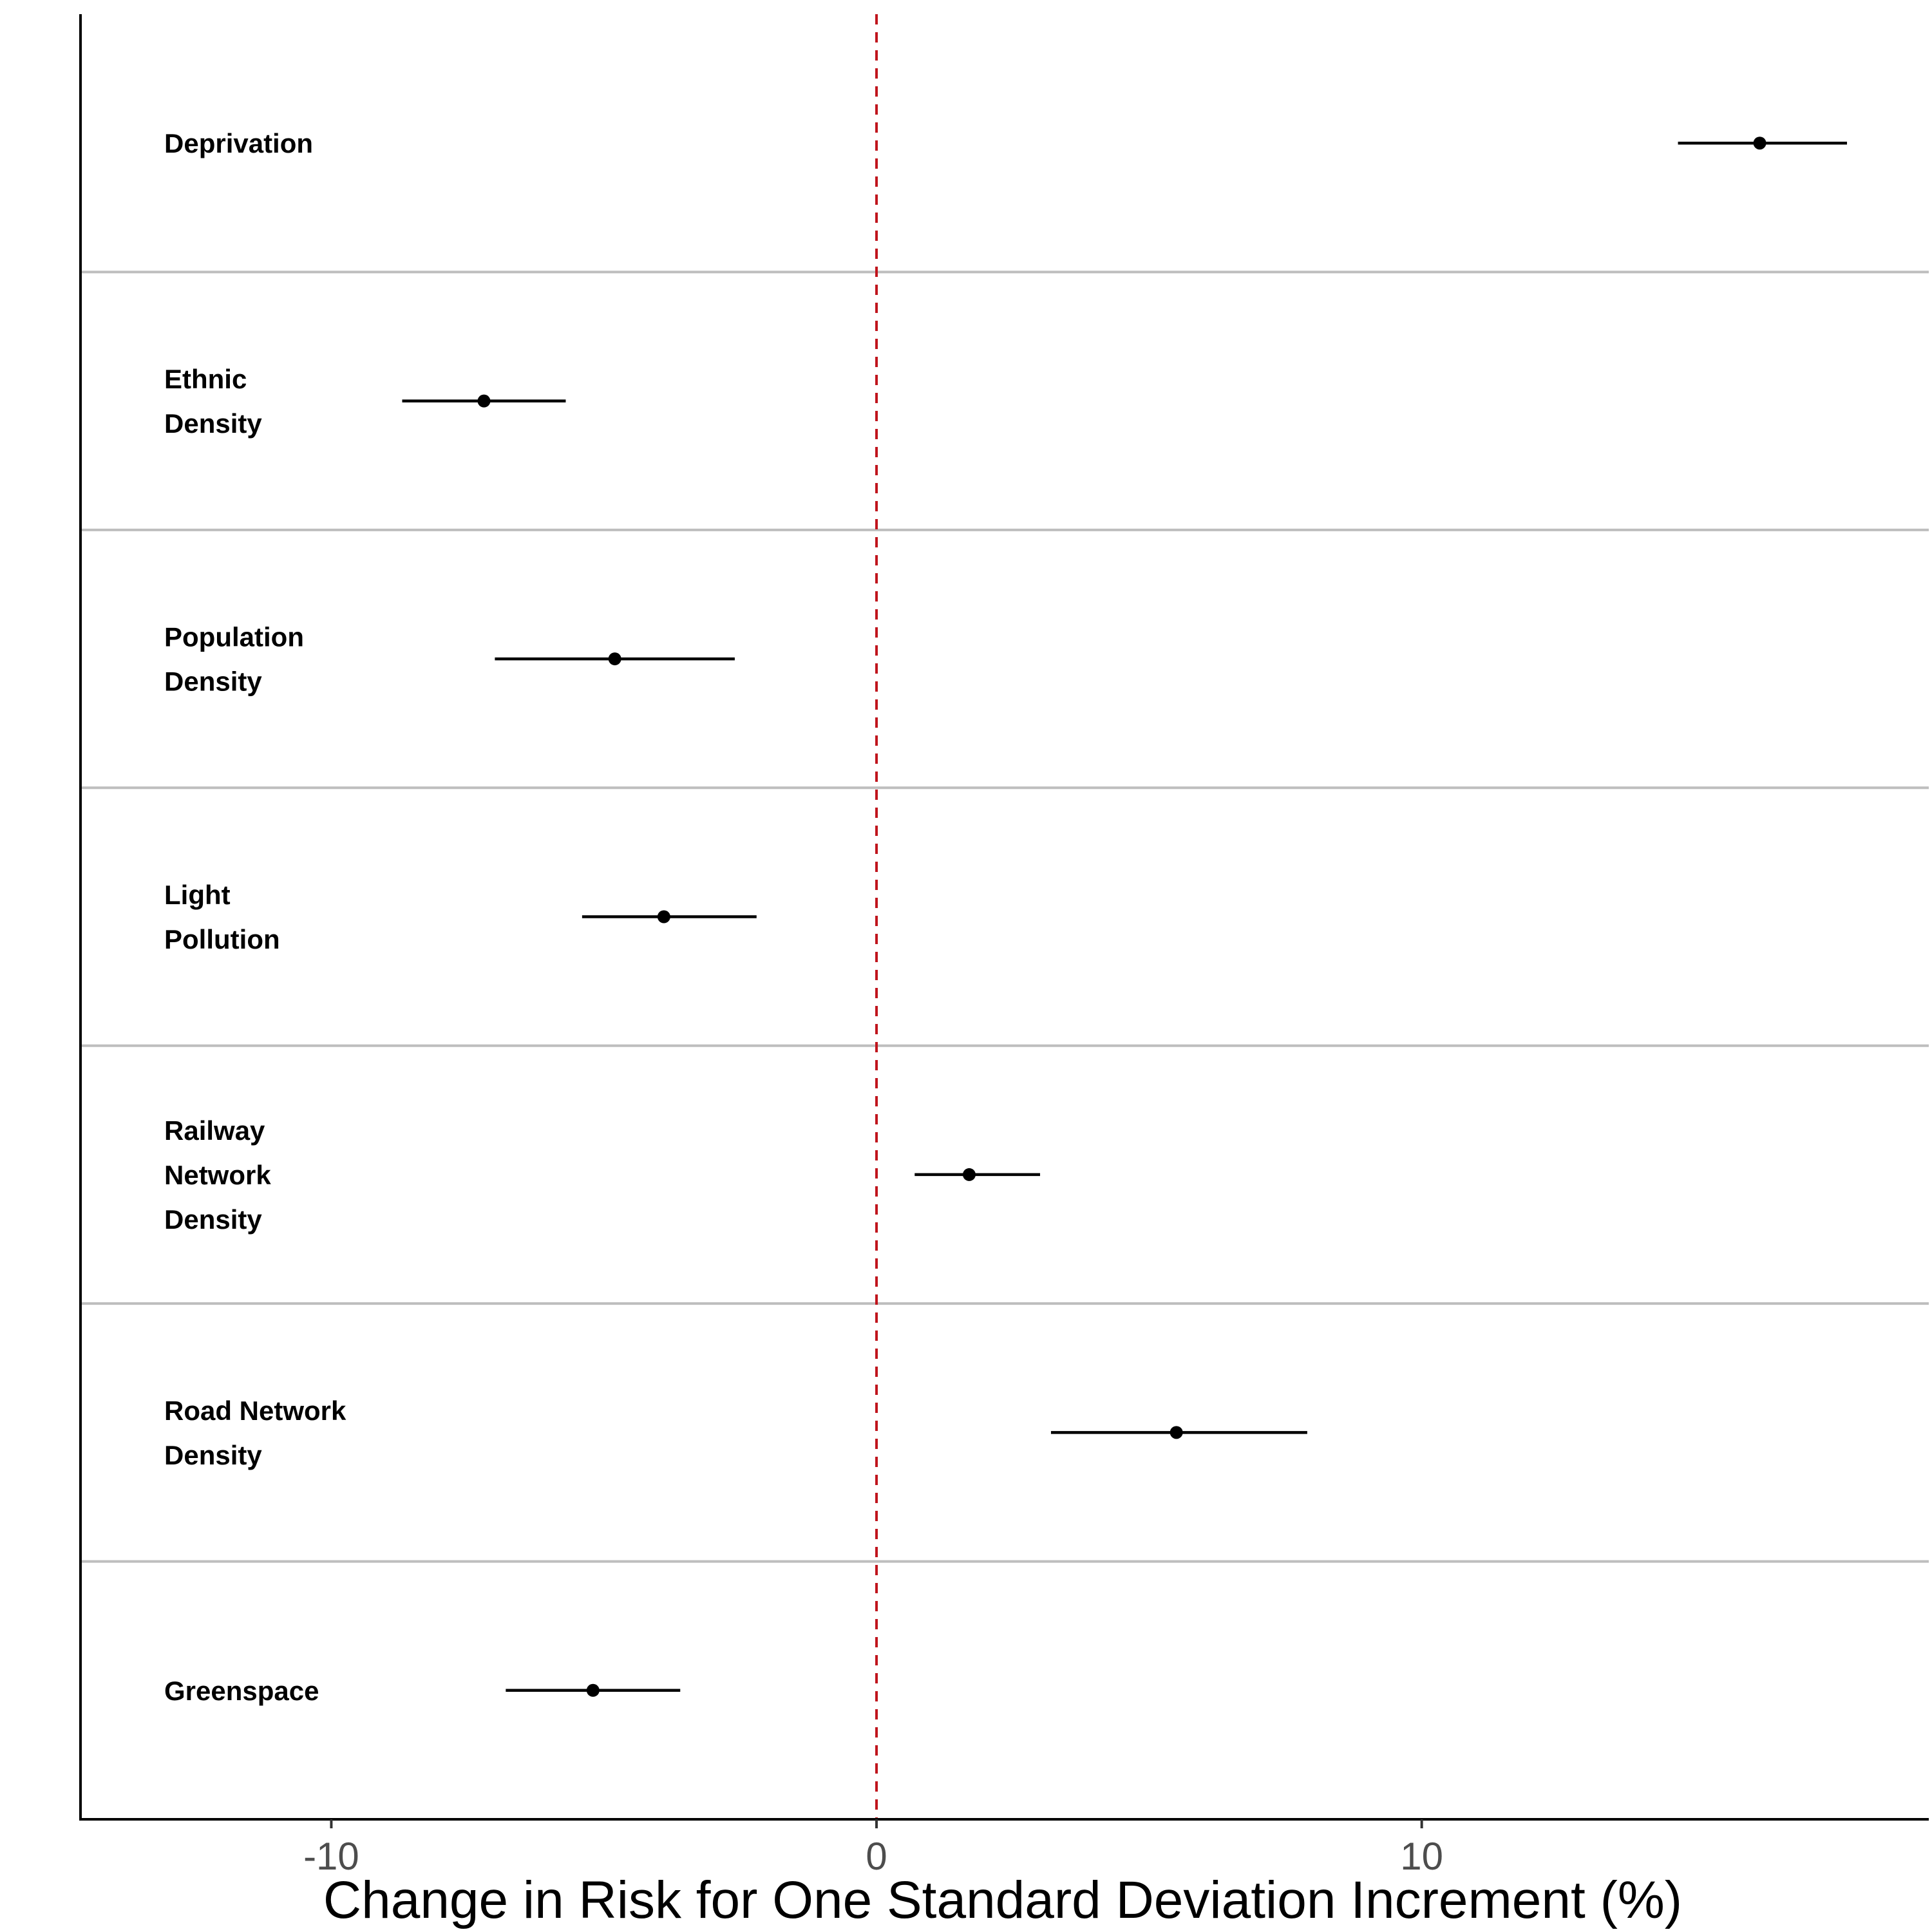 The height and width of the screenshot is (1932, 1932). Describe the element at coordinates (215, 1130) in the screenshot. I see `row-label-line: Railway` at that location.